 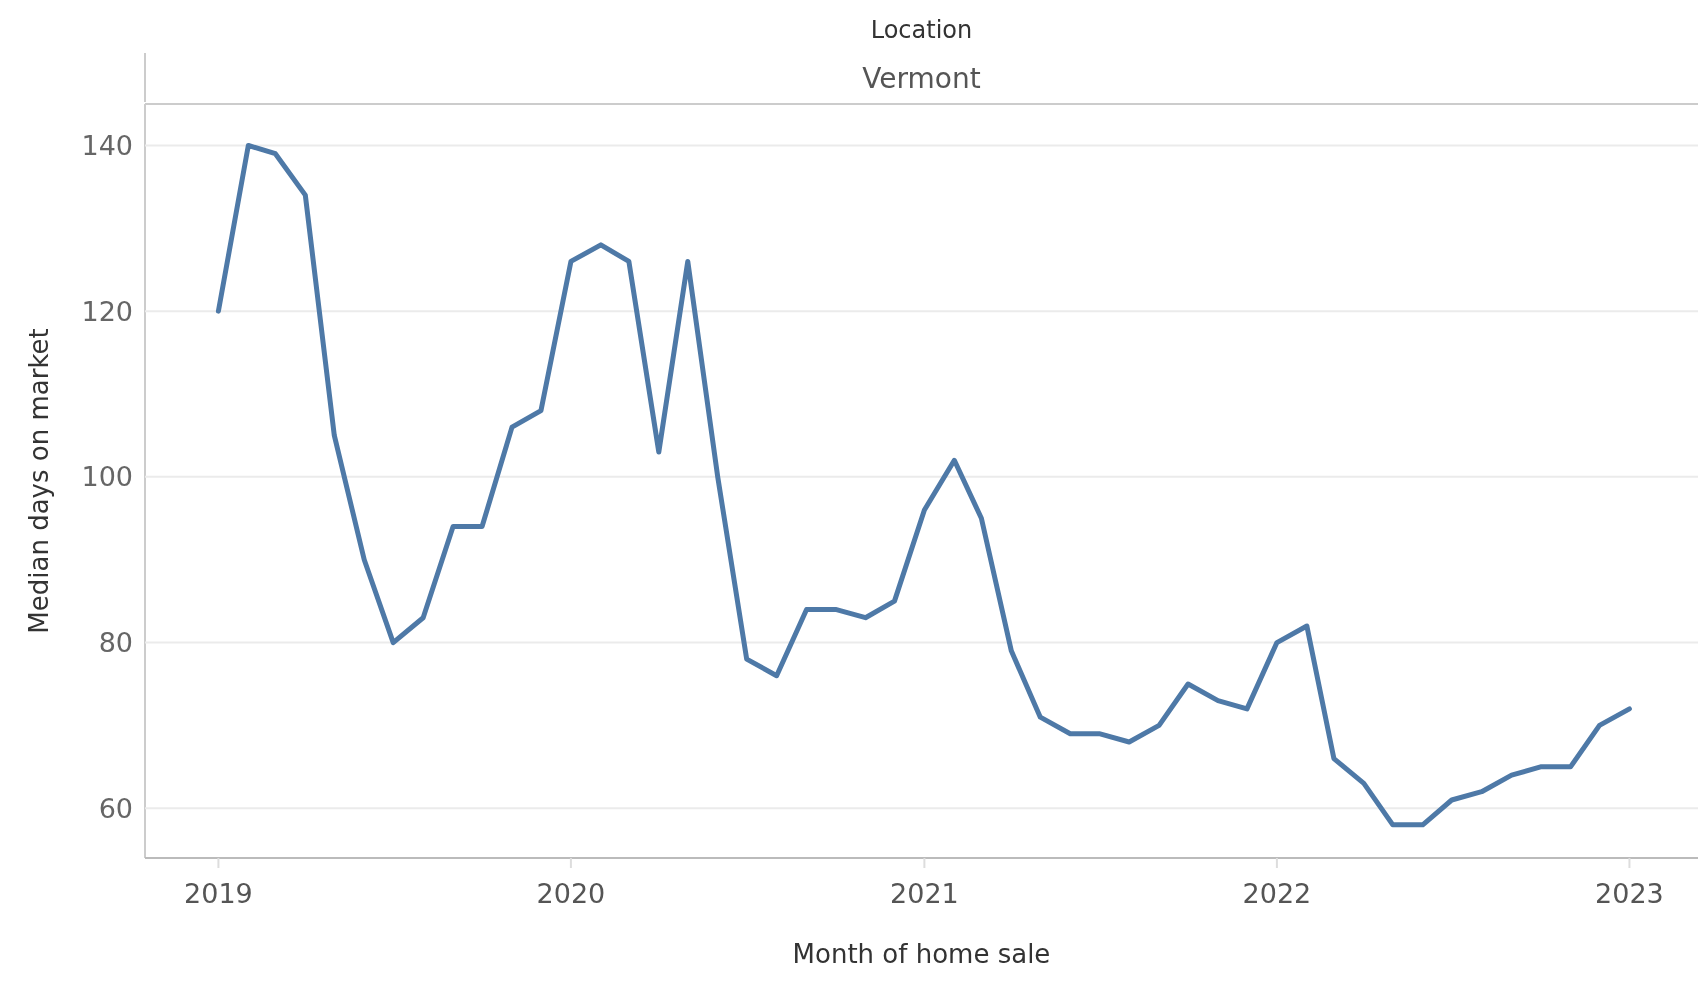 I want to click on chart-title: Location, so click(x=921, y=30).